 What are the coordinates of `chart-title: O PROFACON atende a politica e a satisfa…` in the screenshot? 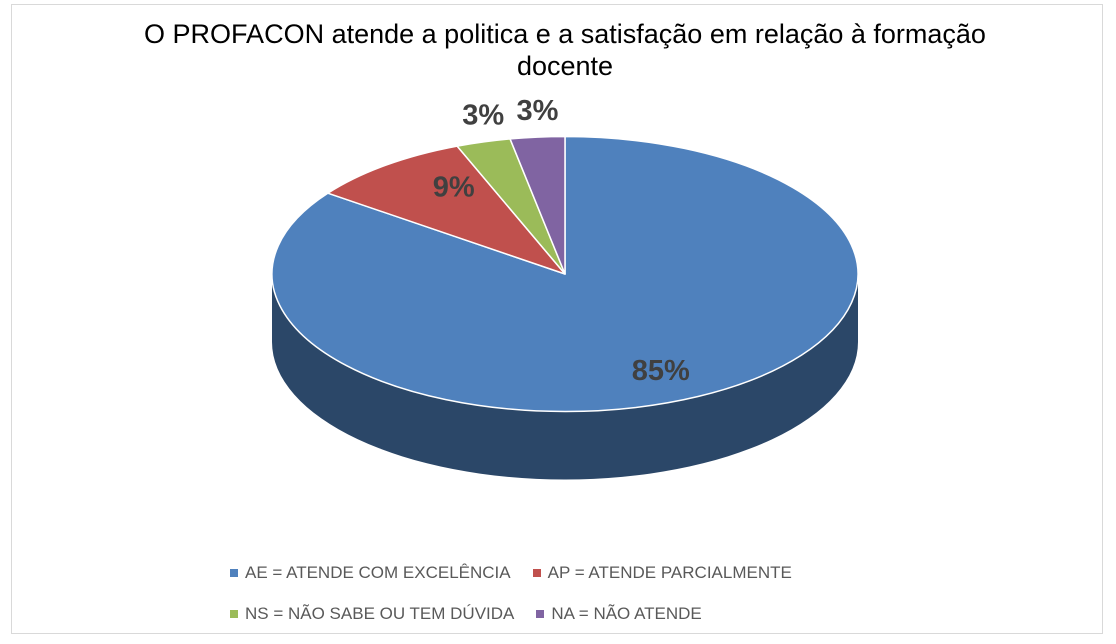 It's located at (565, 50).